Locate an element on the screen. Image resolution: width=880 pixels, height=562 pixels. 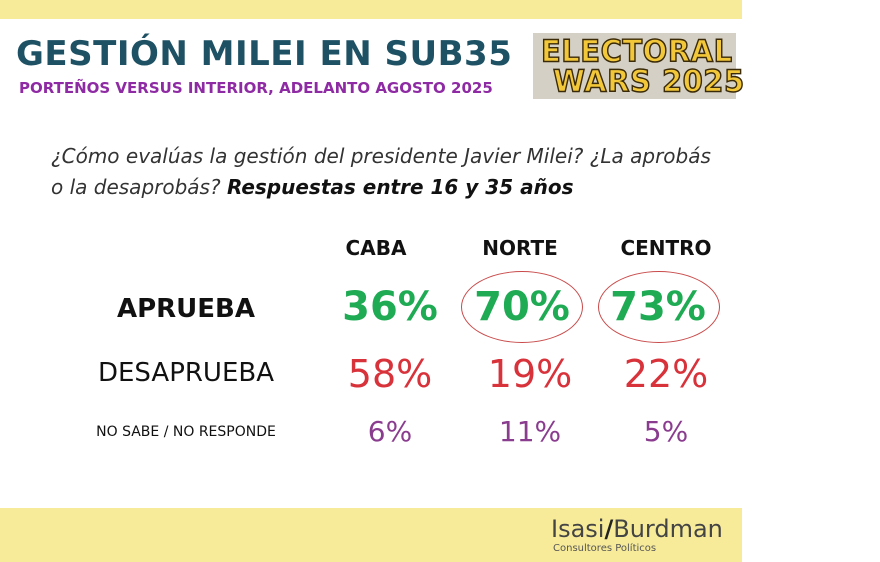
value-centro-aprueba: 73% is located at coordinates (658, 307).